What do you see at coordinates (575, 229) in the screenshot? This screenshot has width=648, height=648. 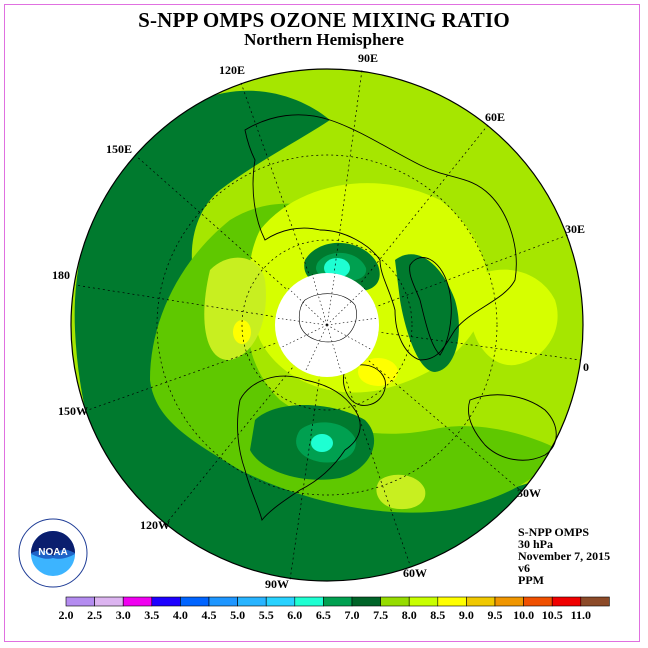 I see `lon-label-30e: 30E` at bounding box center [575, 229].